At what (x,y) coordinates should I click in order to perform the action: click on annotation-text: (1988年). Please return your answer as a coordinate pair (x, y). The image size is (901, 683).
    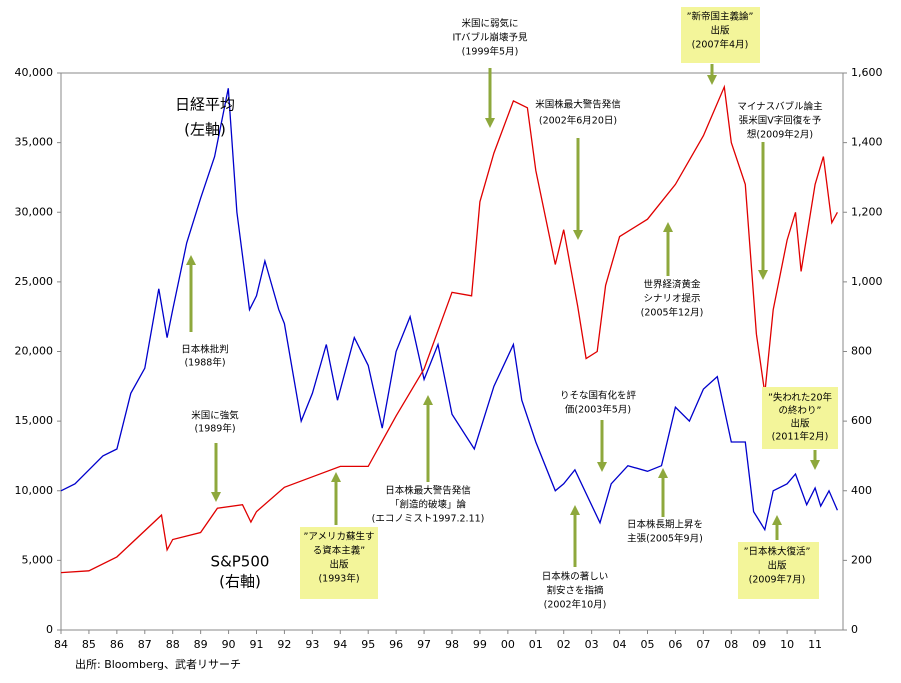
    Looking at the image, I should click on (204, 363).